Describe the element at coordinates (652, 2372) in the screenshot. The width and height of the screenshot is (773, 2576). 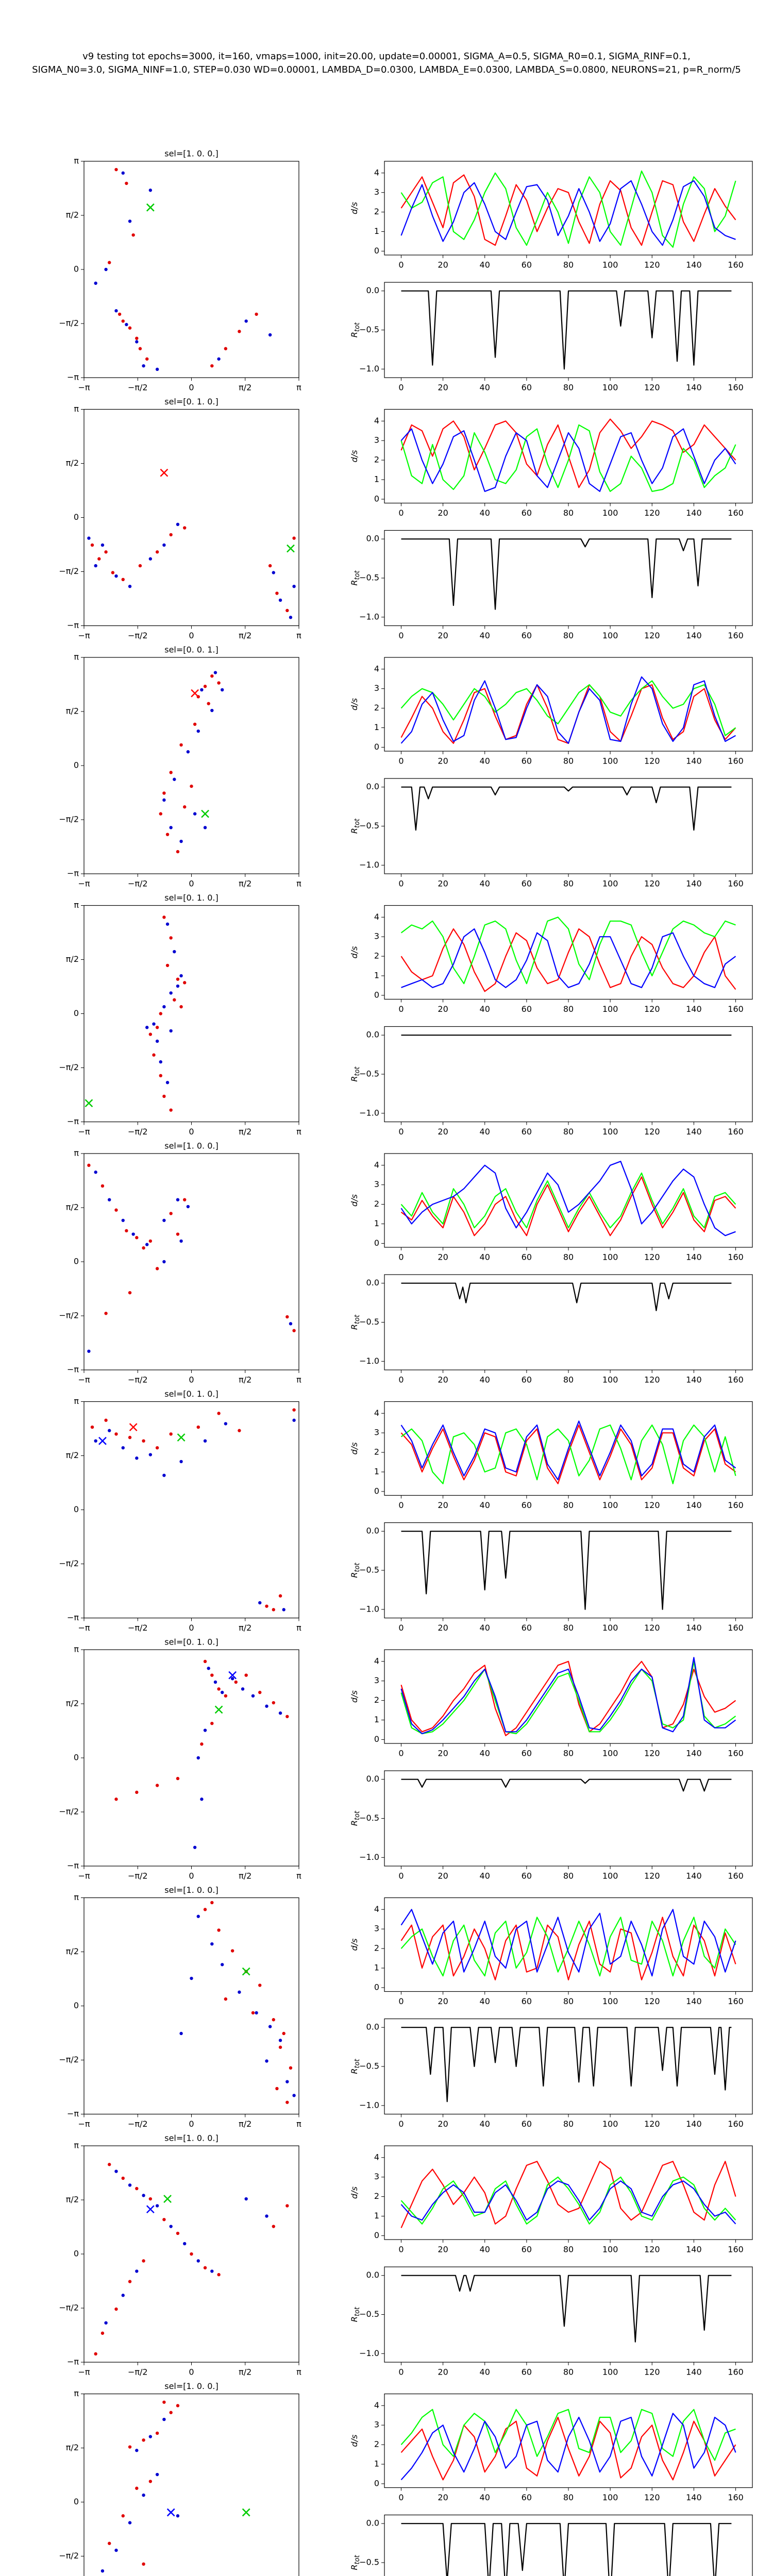
I see `x-tick-label: 120` at that location.